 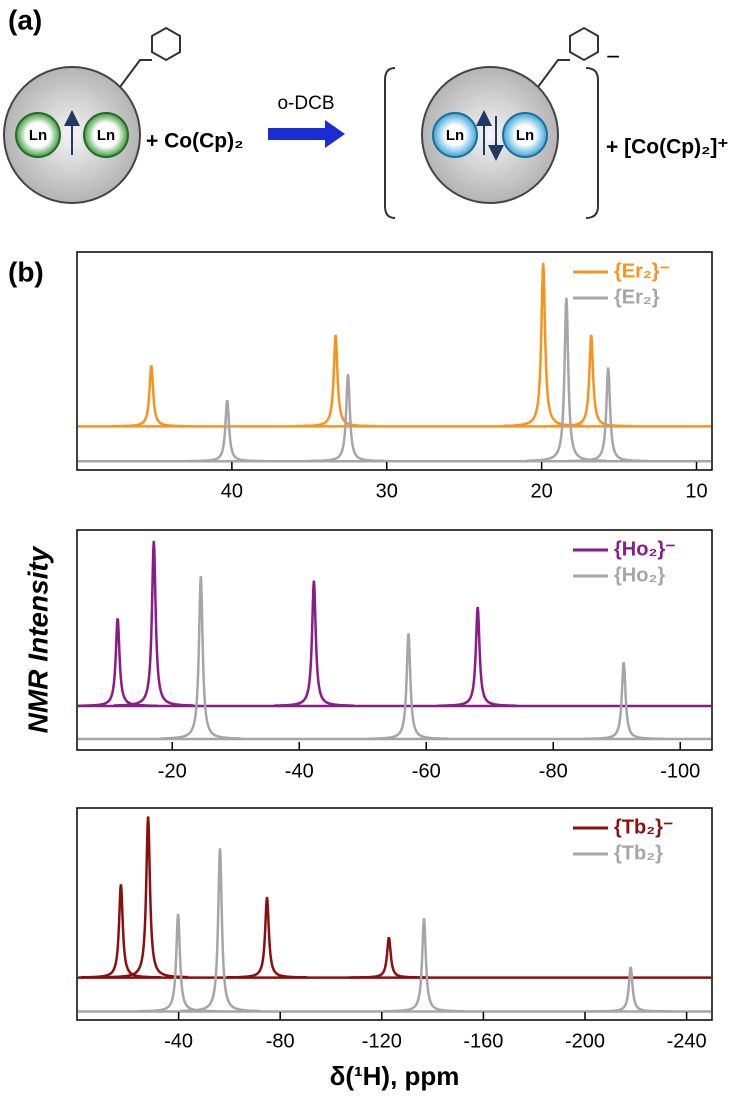 What do you see at coordinates (301, 122) in the screenshot?
I see `scheme` at bounding box center [301, 122].